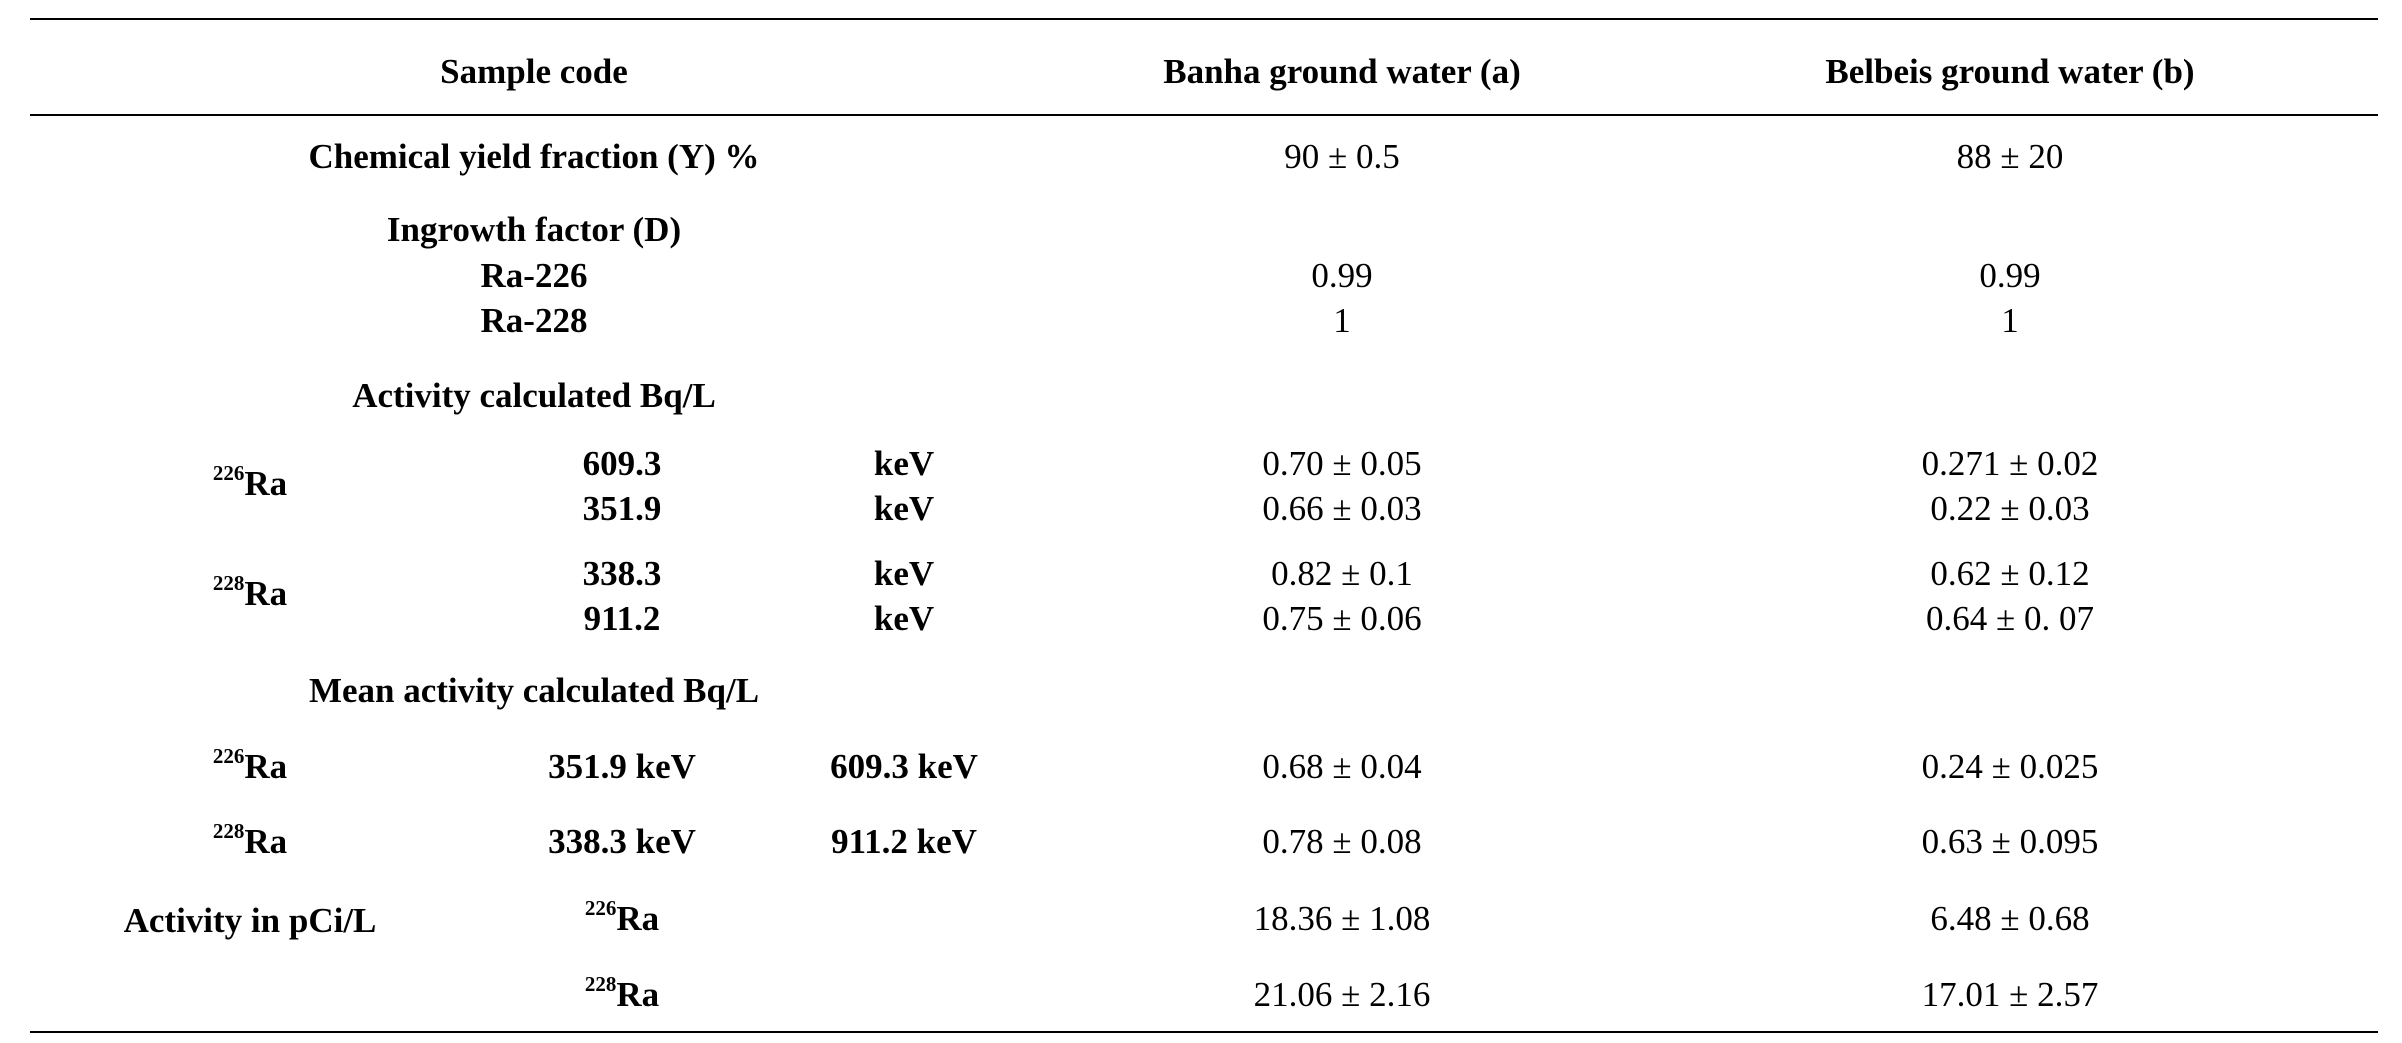  I want to click on activity-ra226-unit-2: keV, so click(904, 508).